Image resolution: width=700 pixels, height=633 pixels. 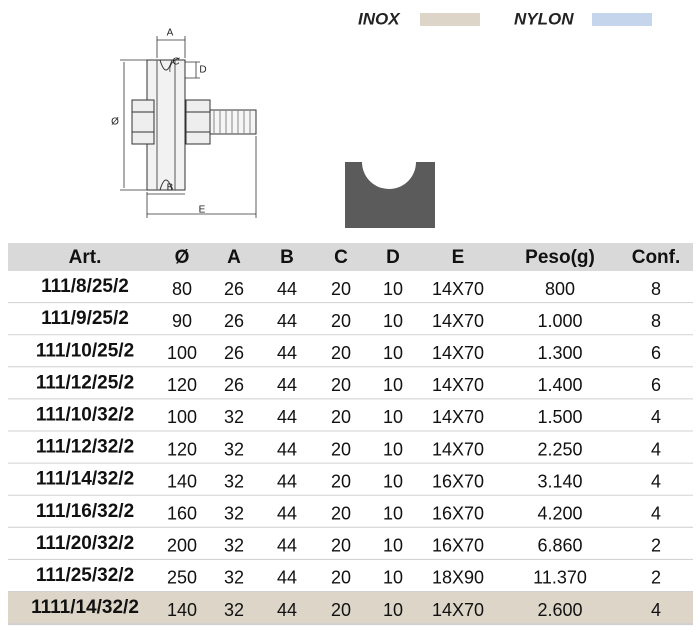 I want to click on cell: 200, so click(x=182, y=546).